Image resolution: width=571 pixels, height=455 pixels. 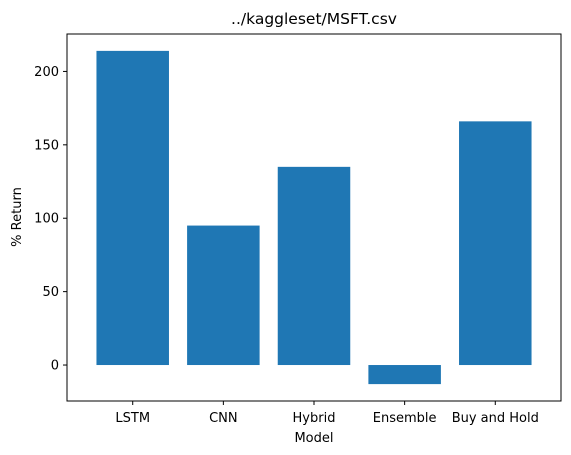 What do you see at coordinates (132, 208) in the screenshot?
I see `bar-lstm` at bounding box center [132, 208].